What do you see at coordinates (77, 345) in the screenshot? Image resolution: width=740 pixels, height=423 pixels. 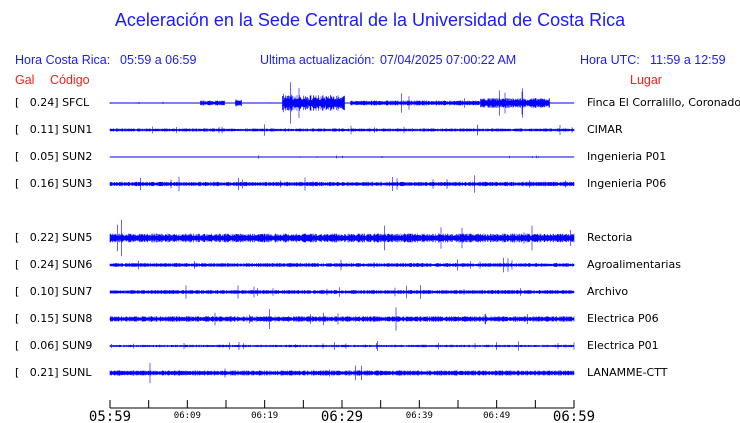 I see `station-code: SUN9` at bounding box center [77, 345].